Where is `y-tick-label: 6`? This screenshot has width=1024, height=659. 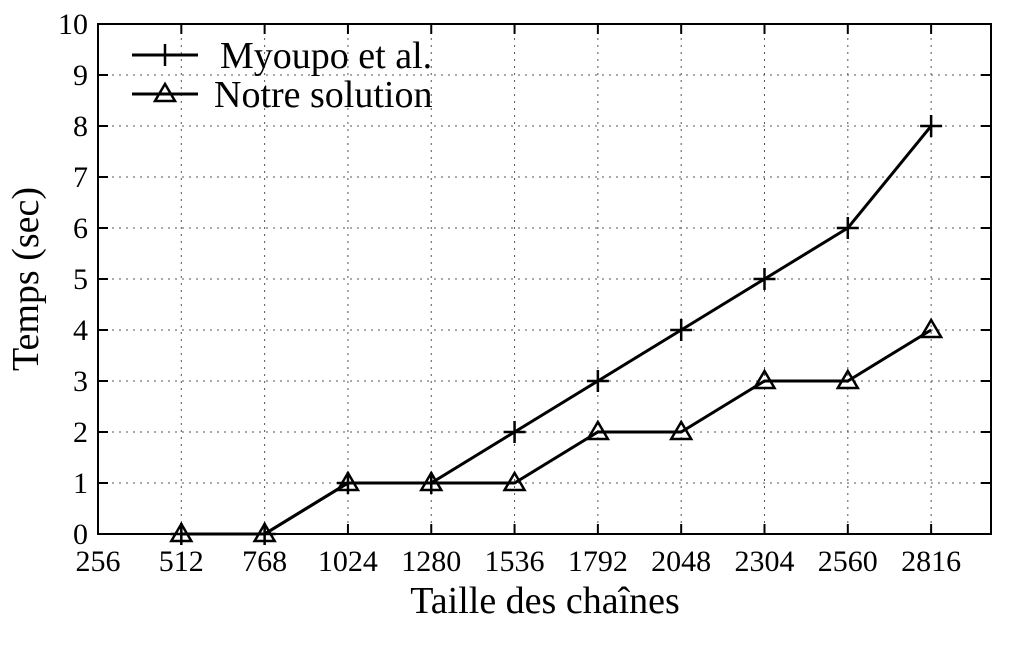
y-tick-label: 6 is located at coordinates (80, 228).